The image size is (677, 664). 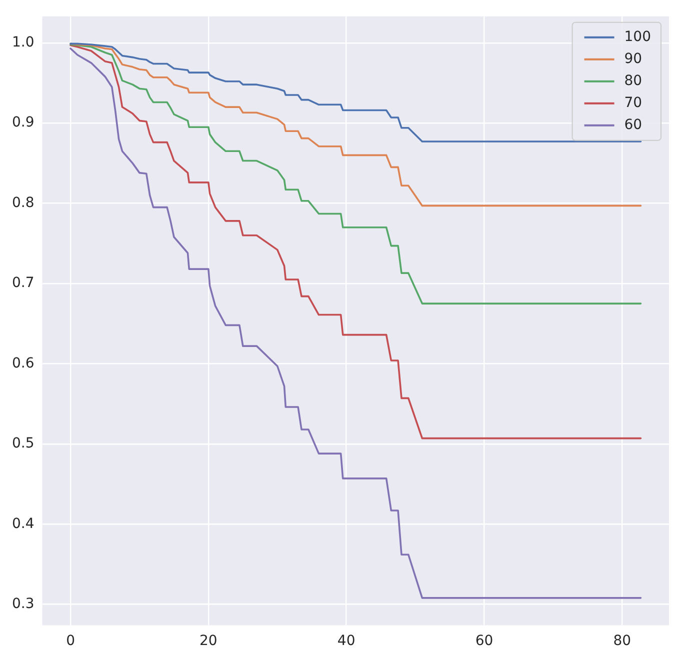 I want to click on x-tick-label: 40, so click(x=346, y=641).